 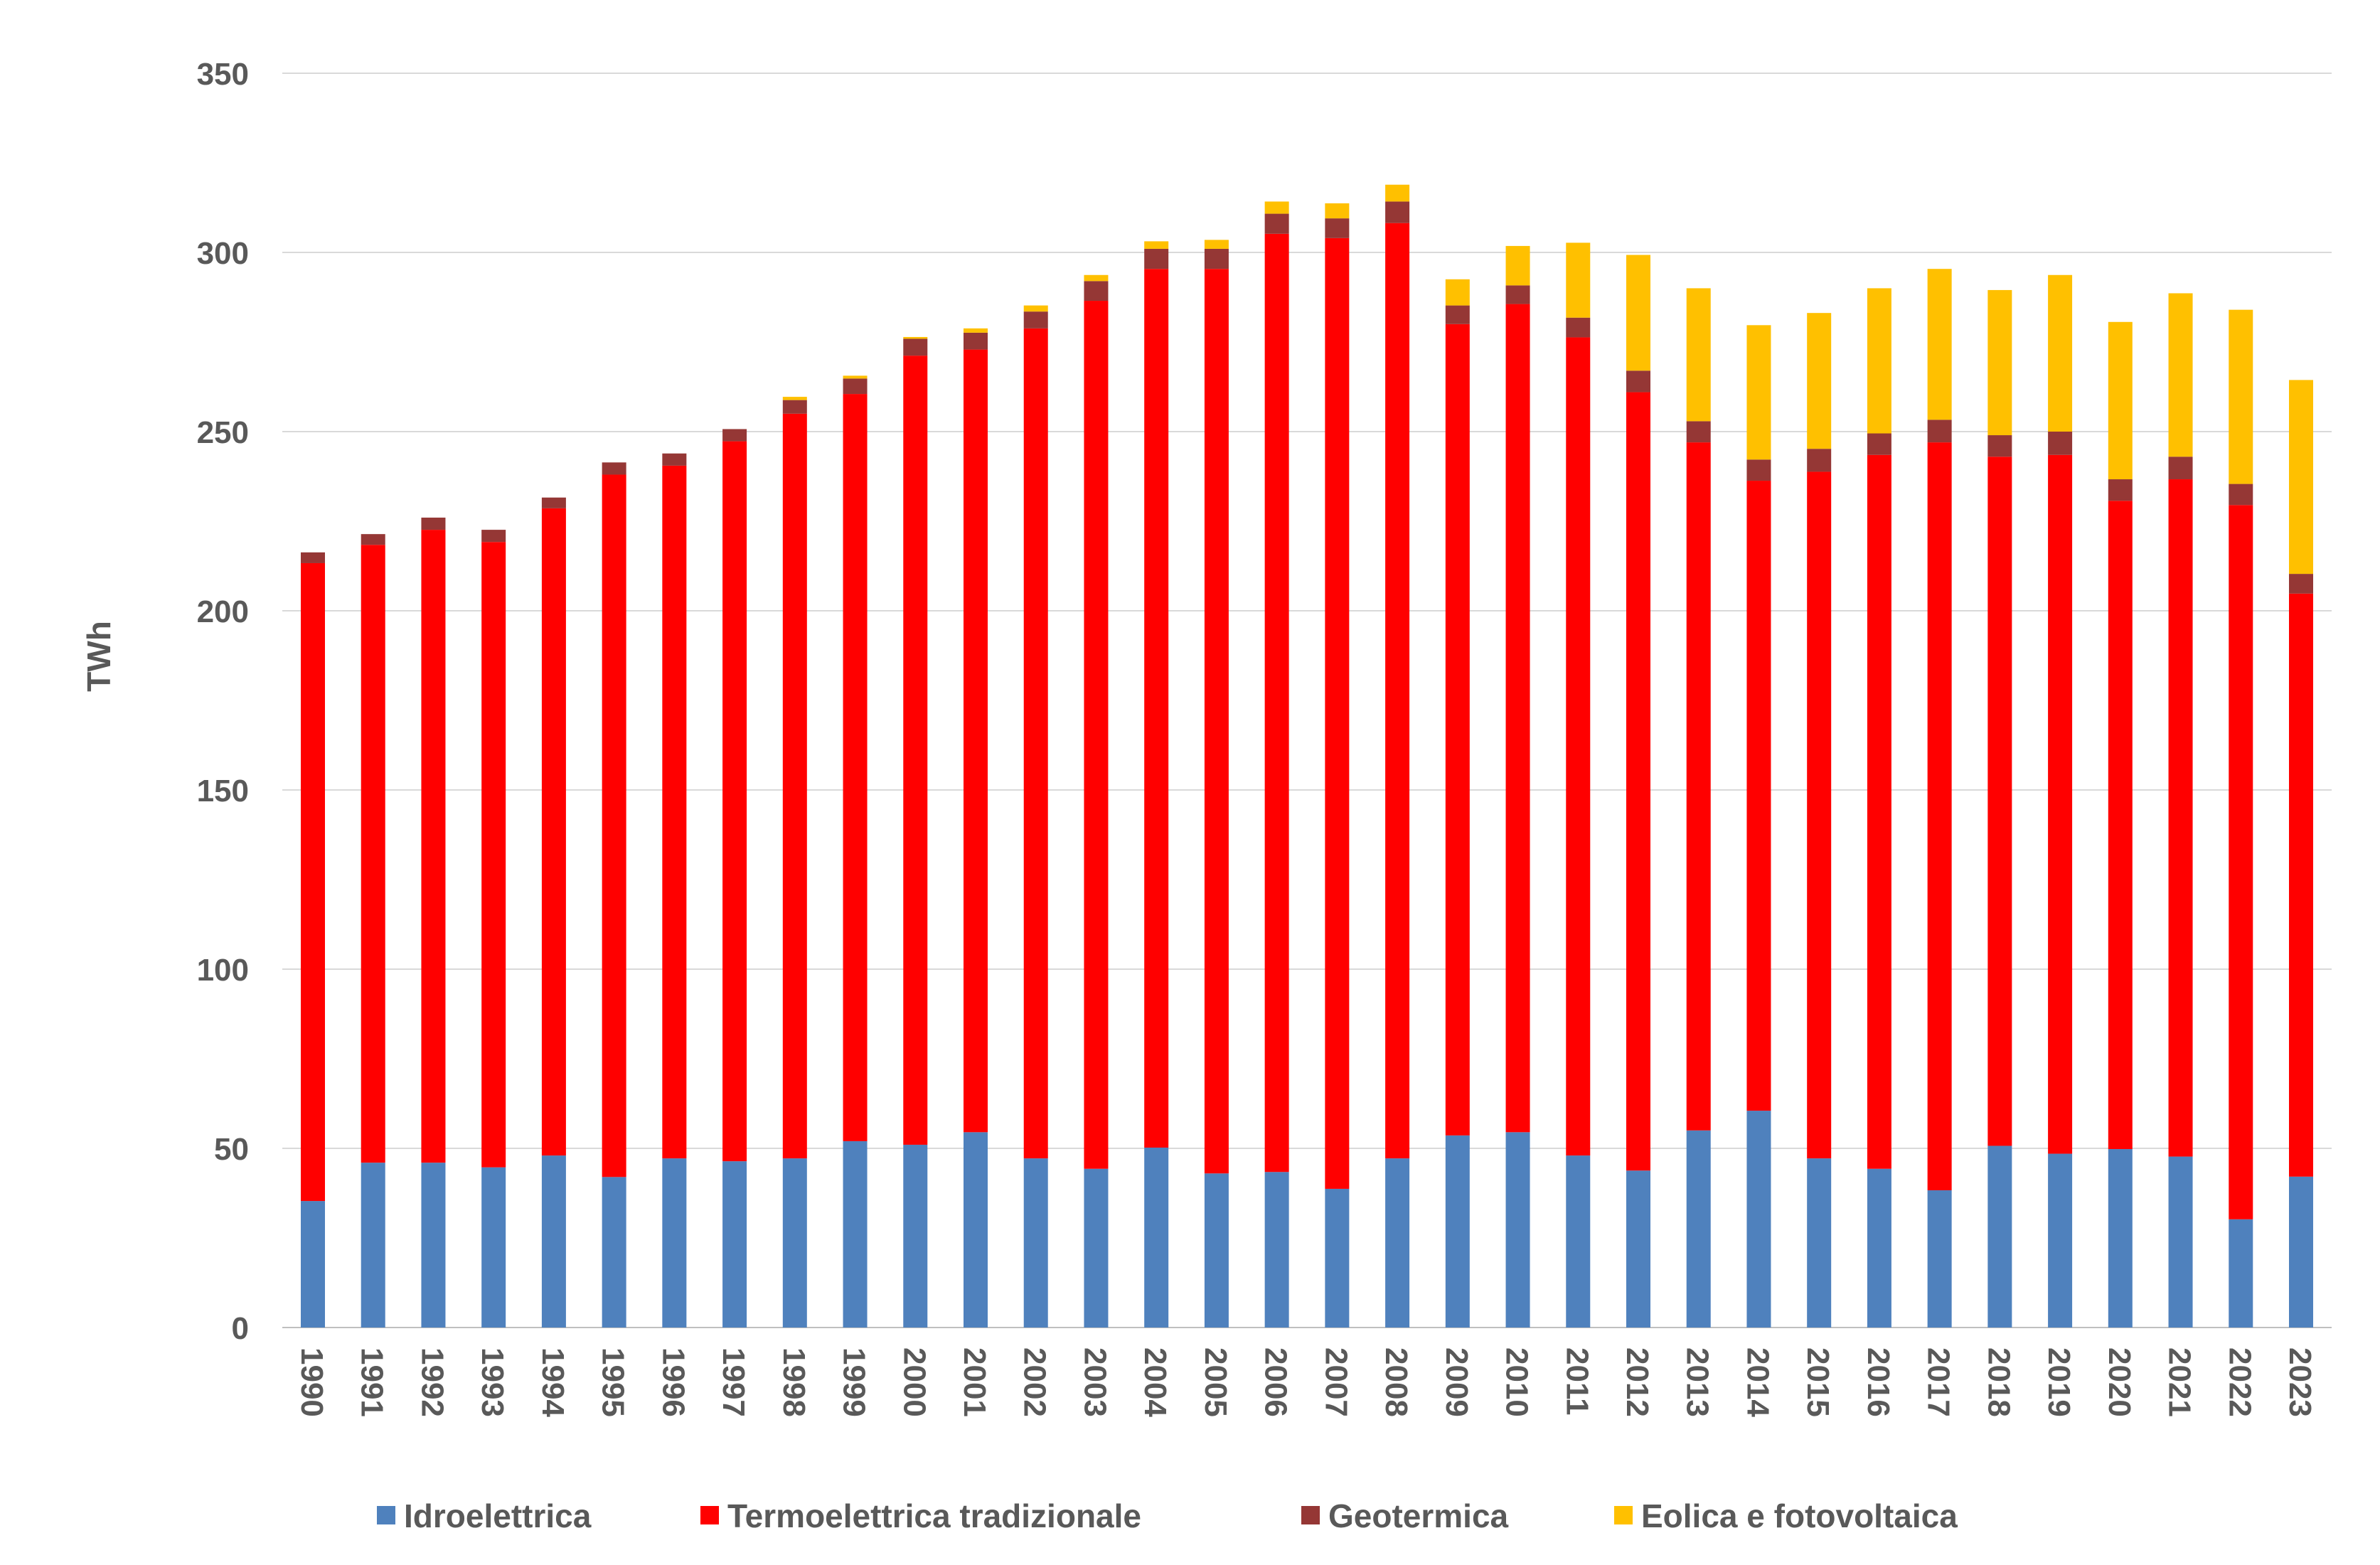 What do you see at coordinates (974, 1382) in the screenshot?
I see `x-tick-label: 2001` at bounding box center [974, 1382].